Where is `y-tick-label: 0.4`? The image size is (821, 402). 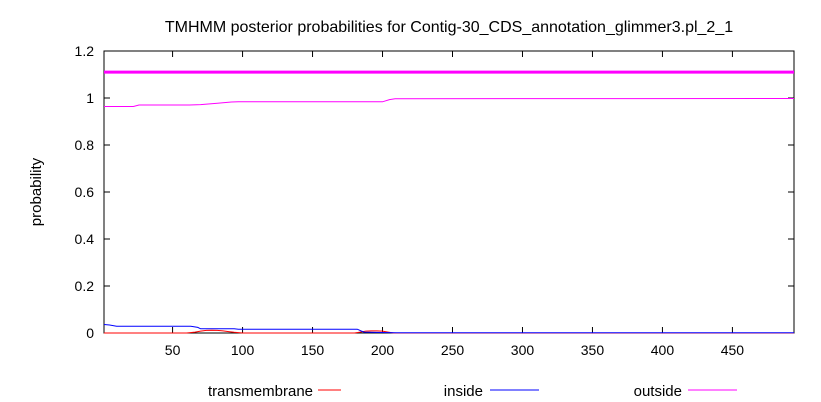
y-tick-label: 0.4 is located at coordinates (85, 239).